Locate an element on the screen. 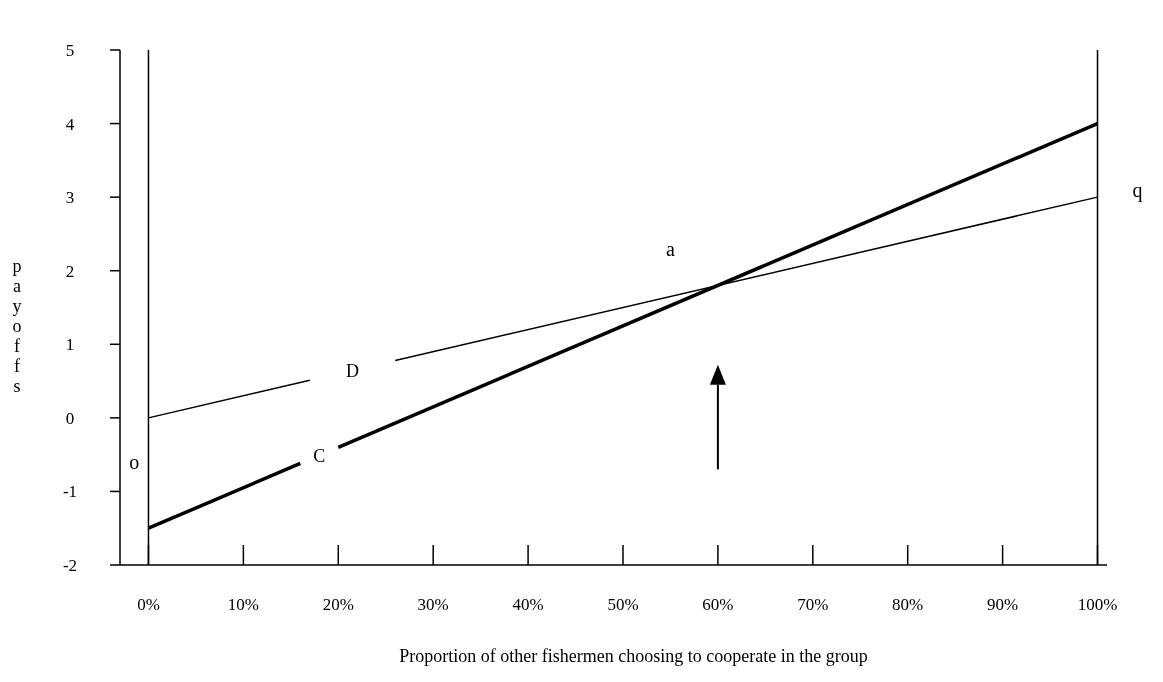 Image resolution: width=1163 pixels, height=682 pixels. x-tick-label: 60% is located at coordinates (718, 604).